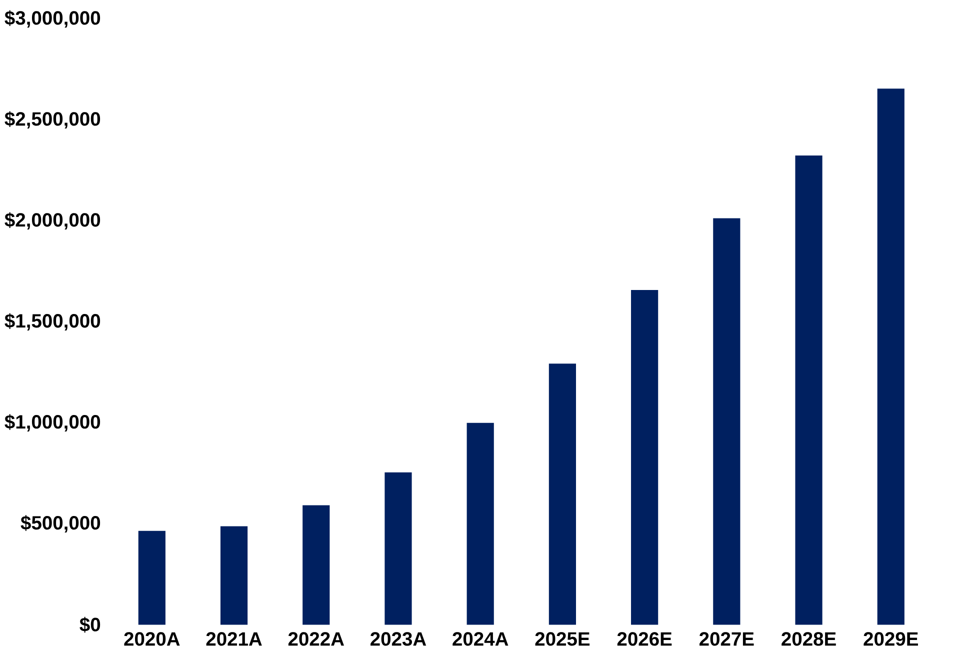 The width and height of the screenshot is (973, 667). I want to click on x-tick-label: 2028E, so click(809, 639).